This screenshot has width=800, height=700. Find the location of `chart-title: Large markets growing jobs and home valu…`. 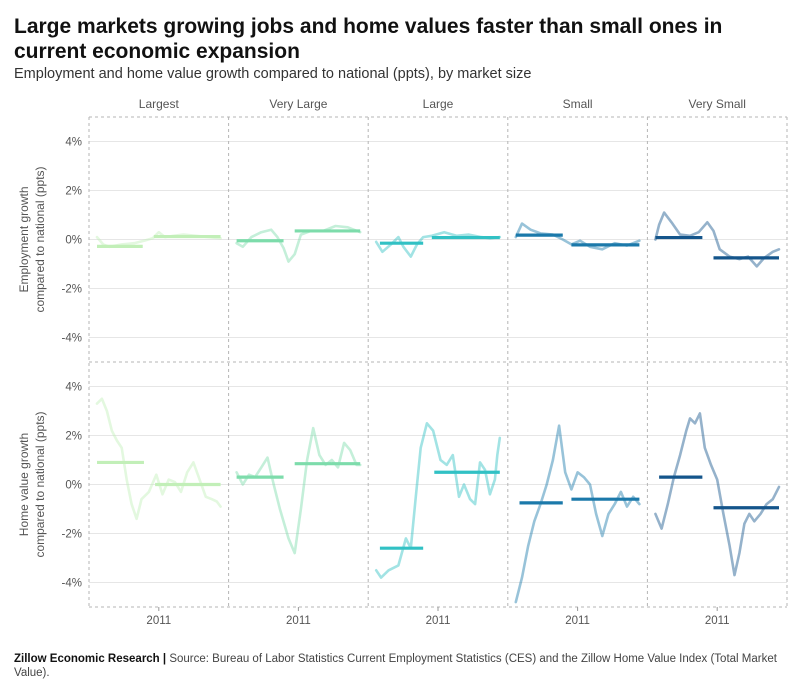

chart-title: Large markets growing jobs and home valu… is located at coordinates (368, 39).